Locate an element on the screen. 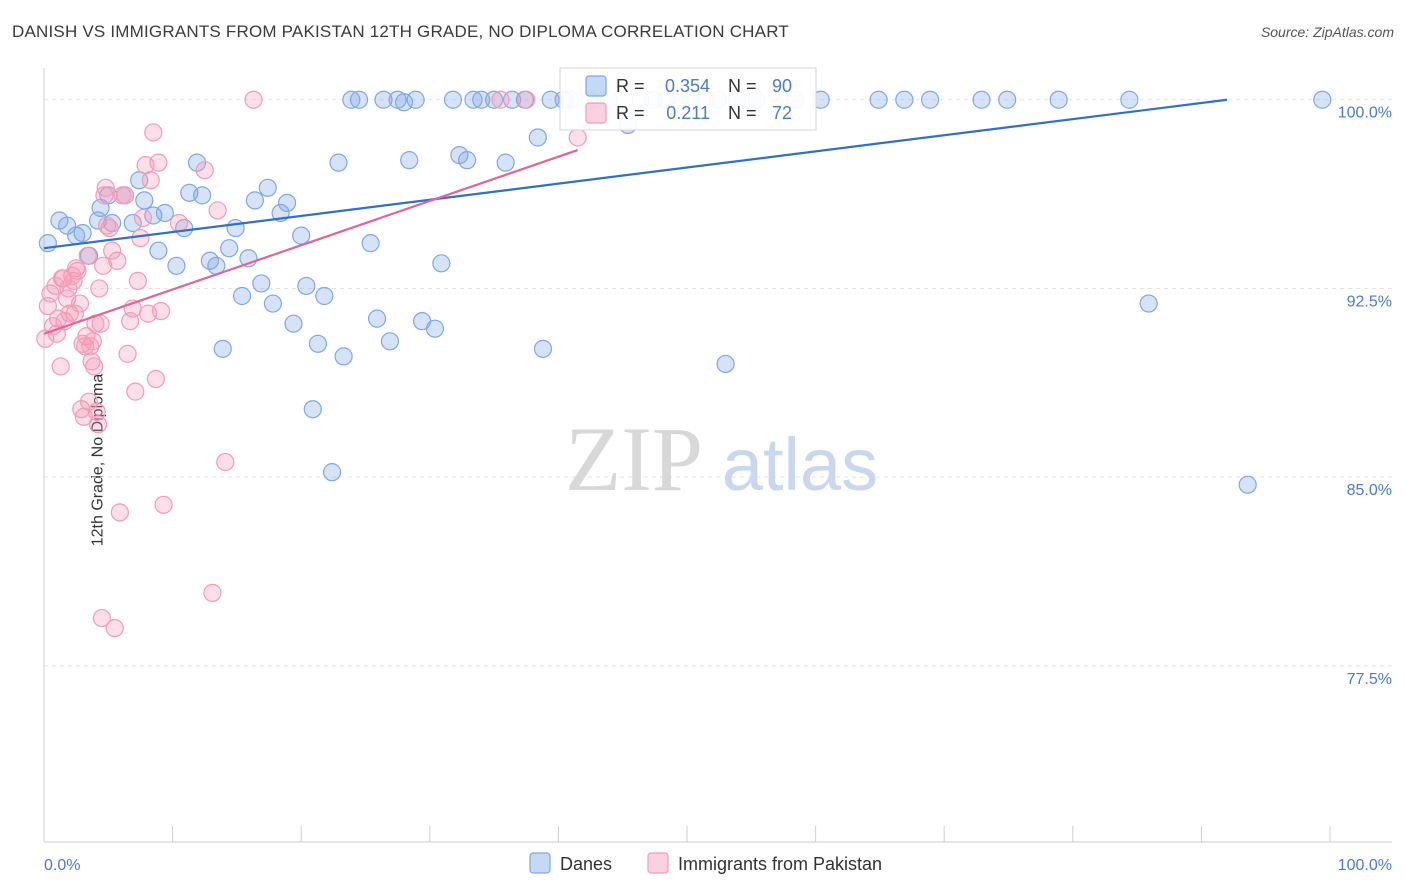  legend-n-label-0: N = is located at coordinates (742, 86).